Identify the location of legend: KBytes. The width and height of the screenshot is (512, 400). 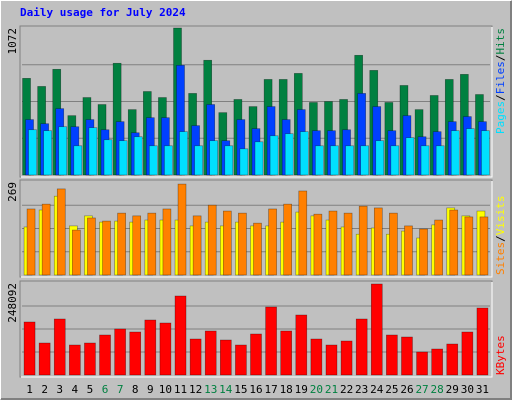
(500, 355).